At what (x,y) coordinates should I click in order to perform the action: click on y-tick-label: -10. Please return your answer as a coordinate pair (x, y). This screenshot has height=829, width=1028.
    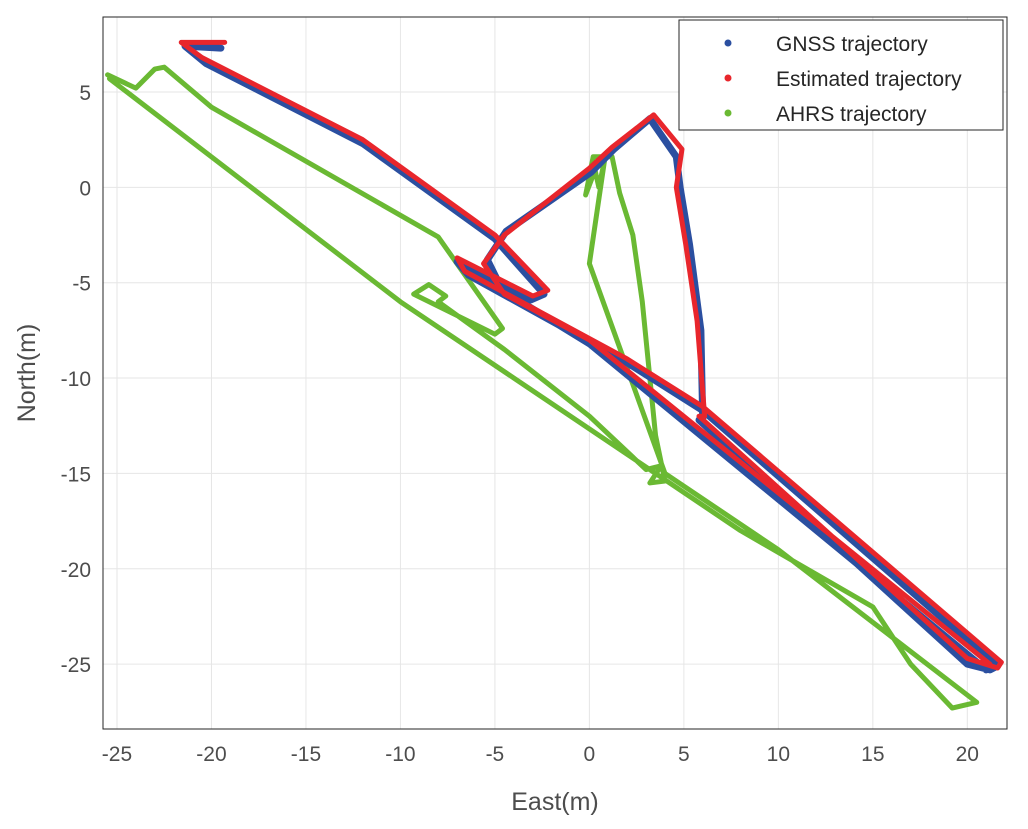
    Looking at the image, I should click on (76, 379).